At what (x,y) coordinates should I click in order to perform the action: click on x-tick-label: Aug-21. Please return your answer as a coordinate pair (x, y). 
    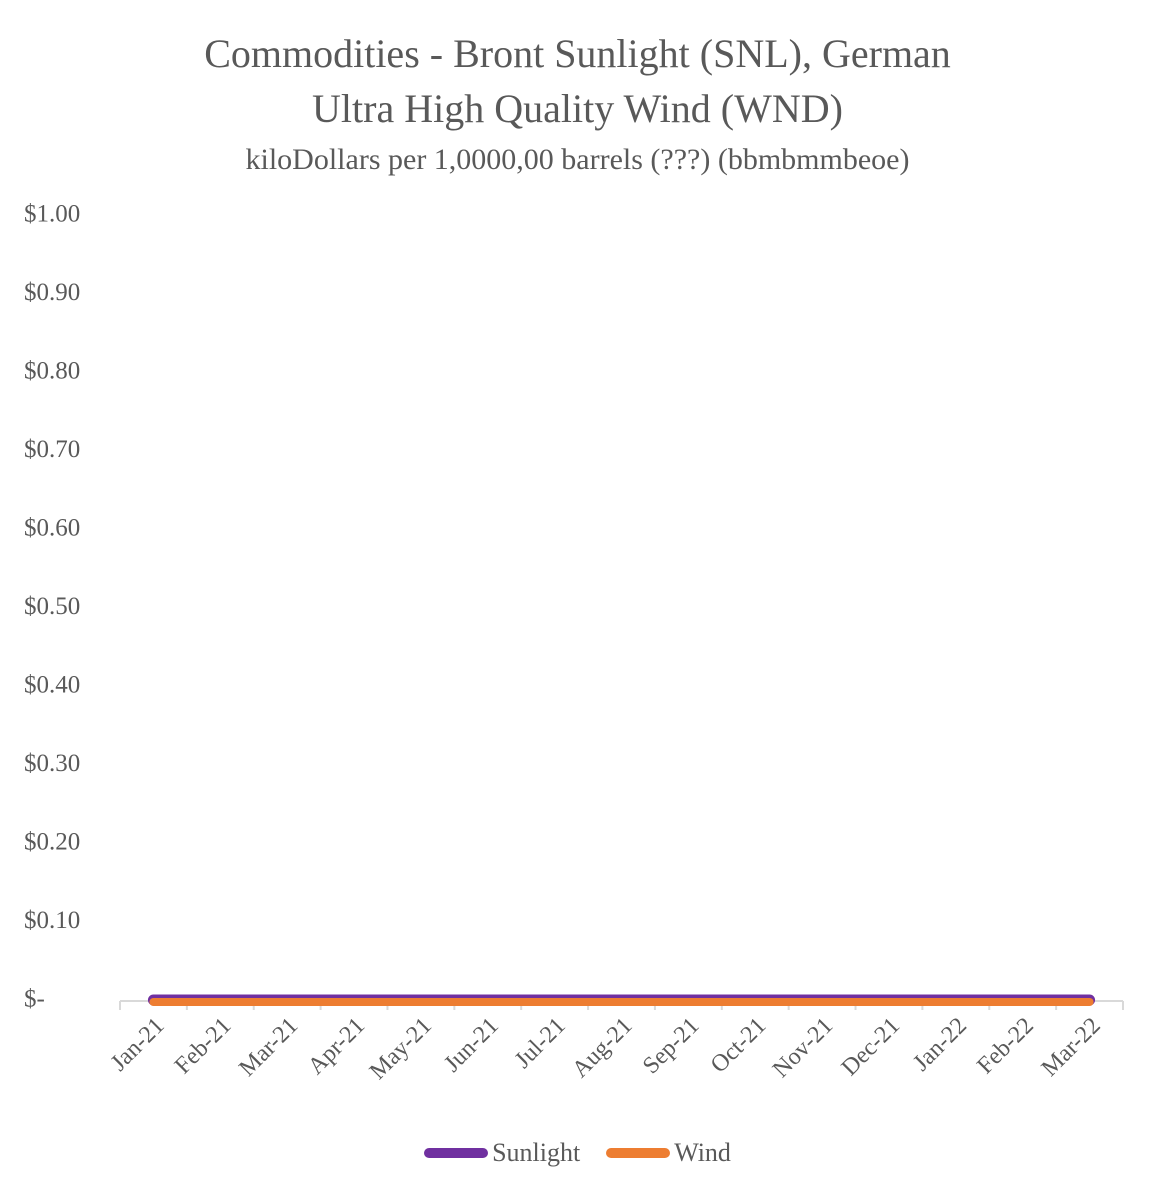
    Looking at the image, I should click on (602, 1048).